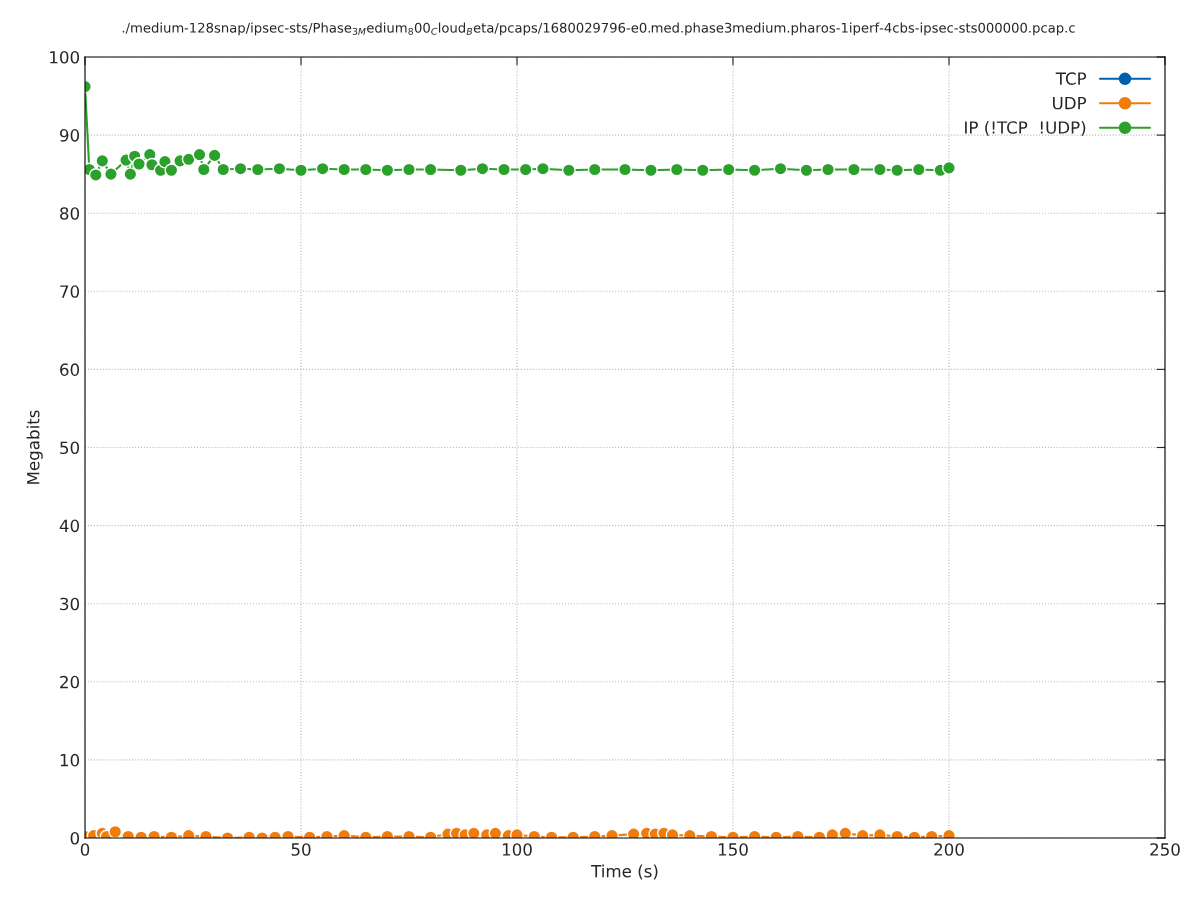 The height and width of the screenshot is (900, 1197). What do you see at coordinates (70, 369) in the screenshot?
I see `y-tick-label: 60` at bounding box center [70, 369].